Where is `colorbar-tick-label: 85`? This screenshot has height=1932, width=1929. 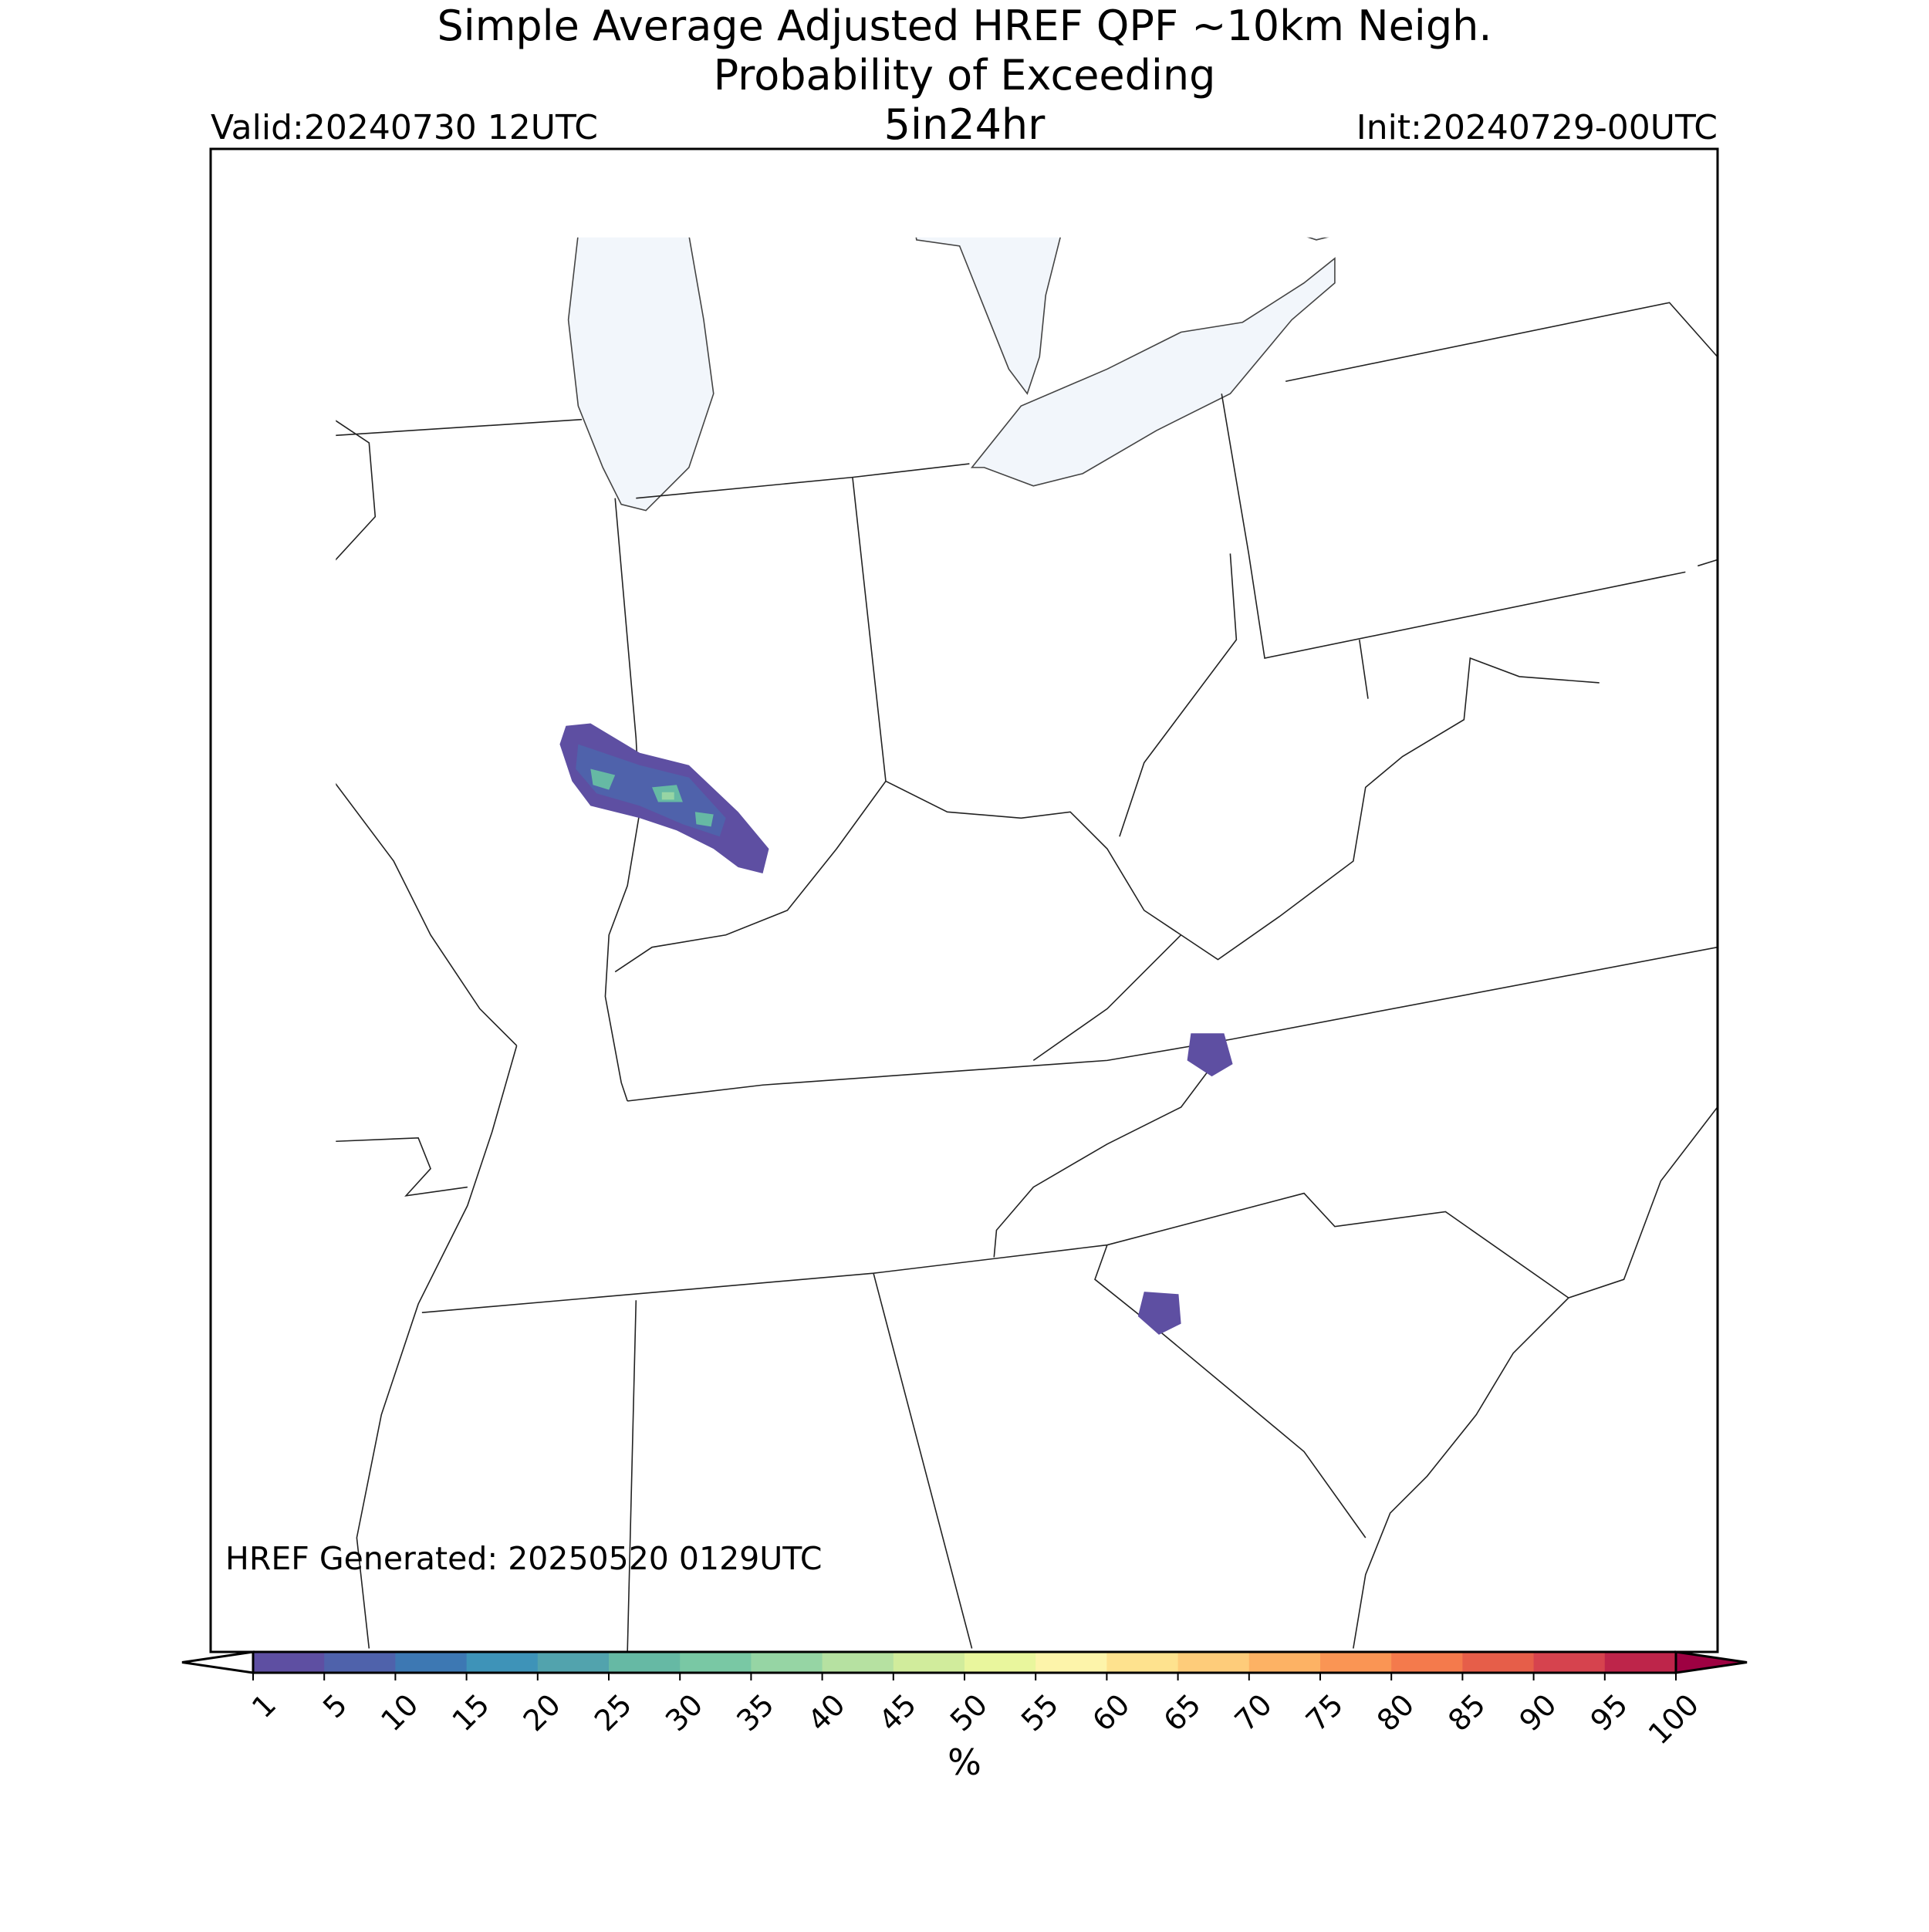 colorbar-tick-label: 85 is located at coordinates (1466, 1712).